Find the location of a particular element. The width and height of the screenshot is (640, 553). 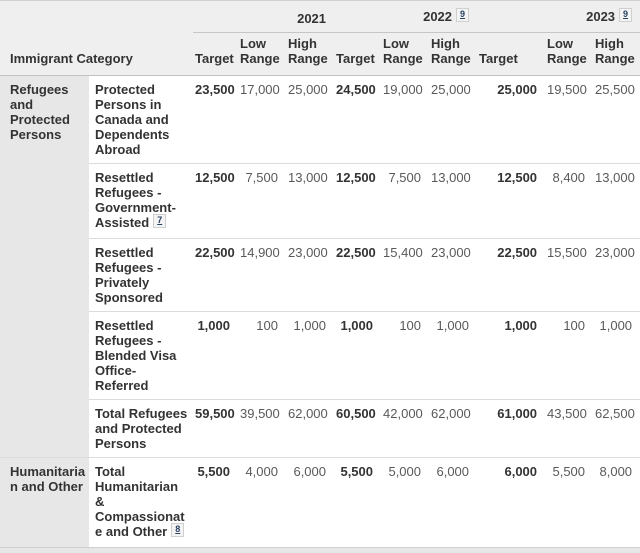

range-value: 8,000 is located at coordinates (616, 502).